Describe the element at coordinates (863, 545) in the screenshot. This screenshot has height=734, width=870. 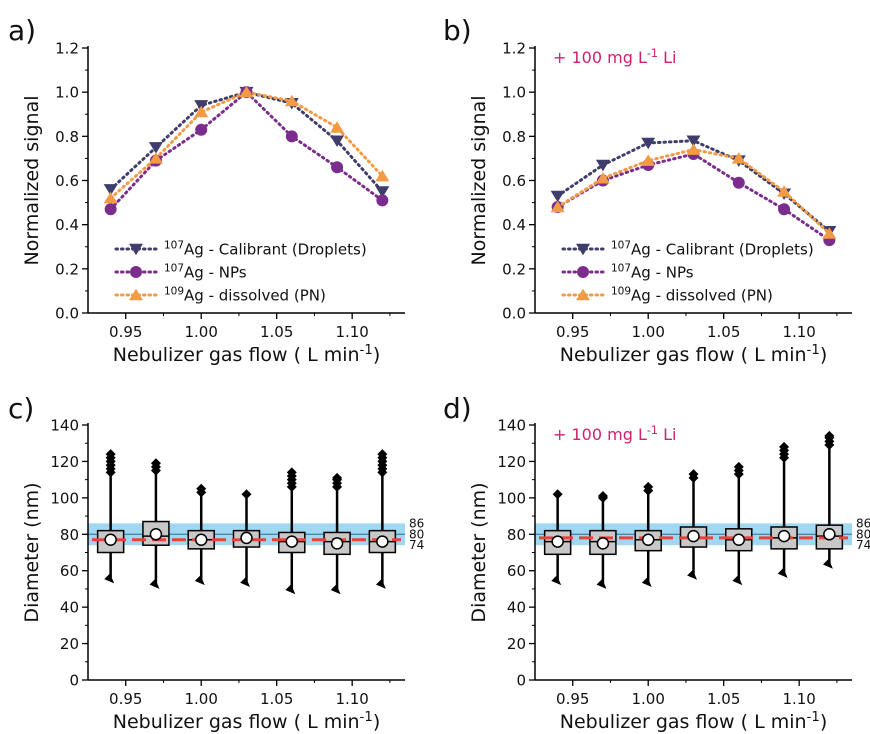
I see `band-label: 74` at that location.